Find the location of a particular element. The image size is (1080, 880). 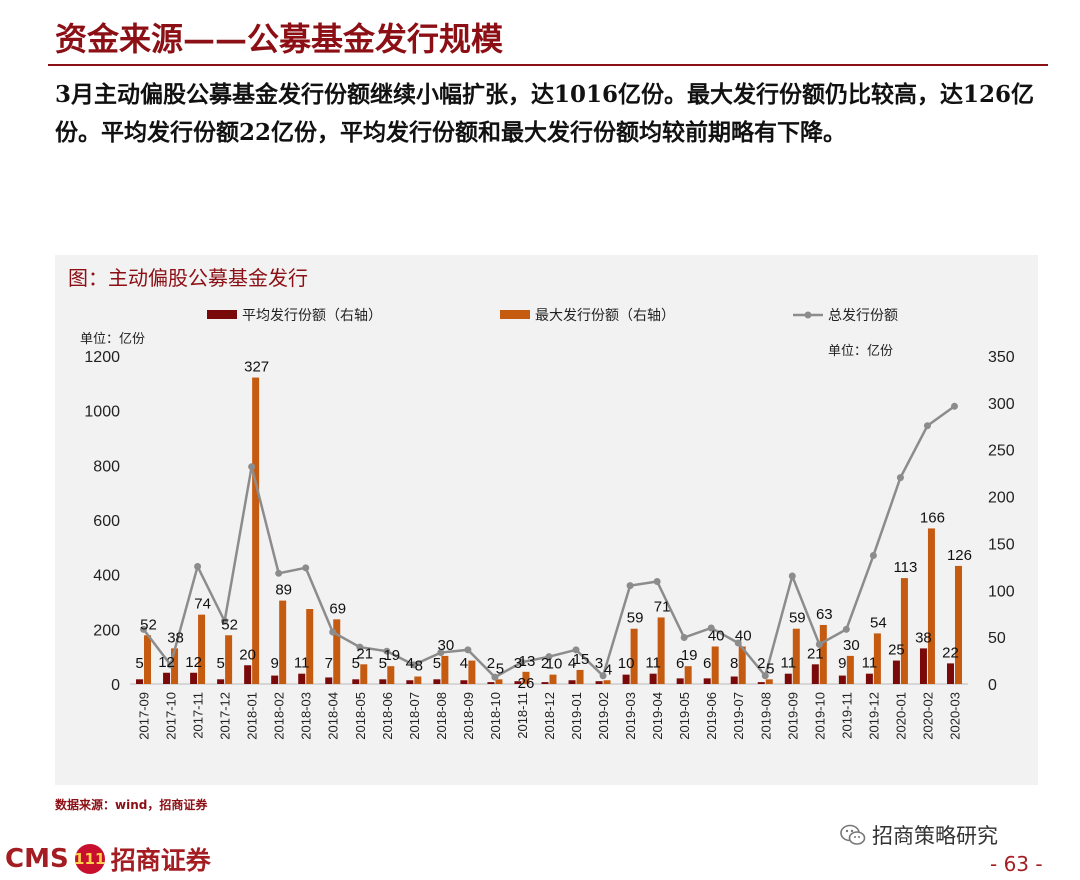

left-axis-tick: 600 is located at coordinates (106, 521).